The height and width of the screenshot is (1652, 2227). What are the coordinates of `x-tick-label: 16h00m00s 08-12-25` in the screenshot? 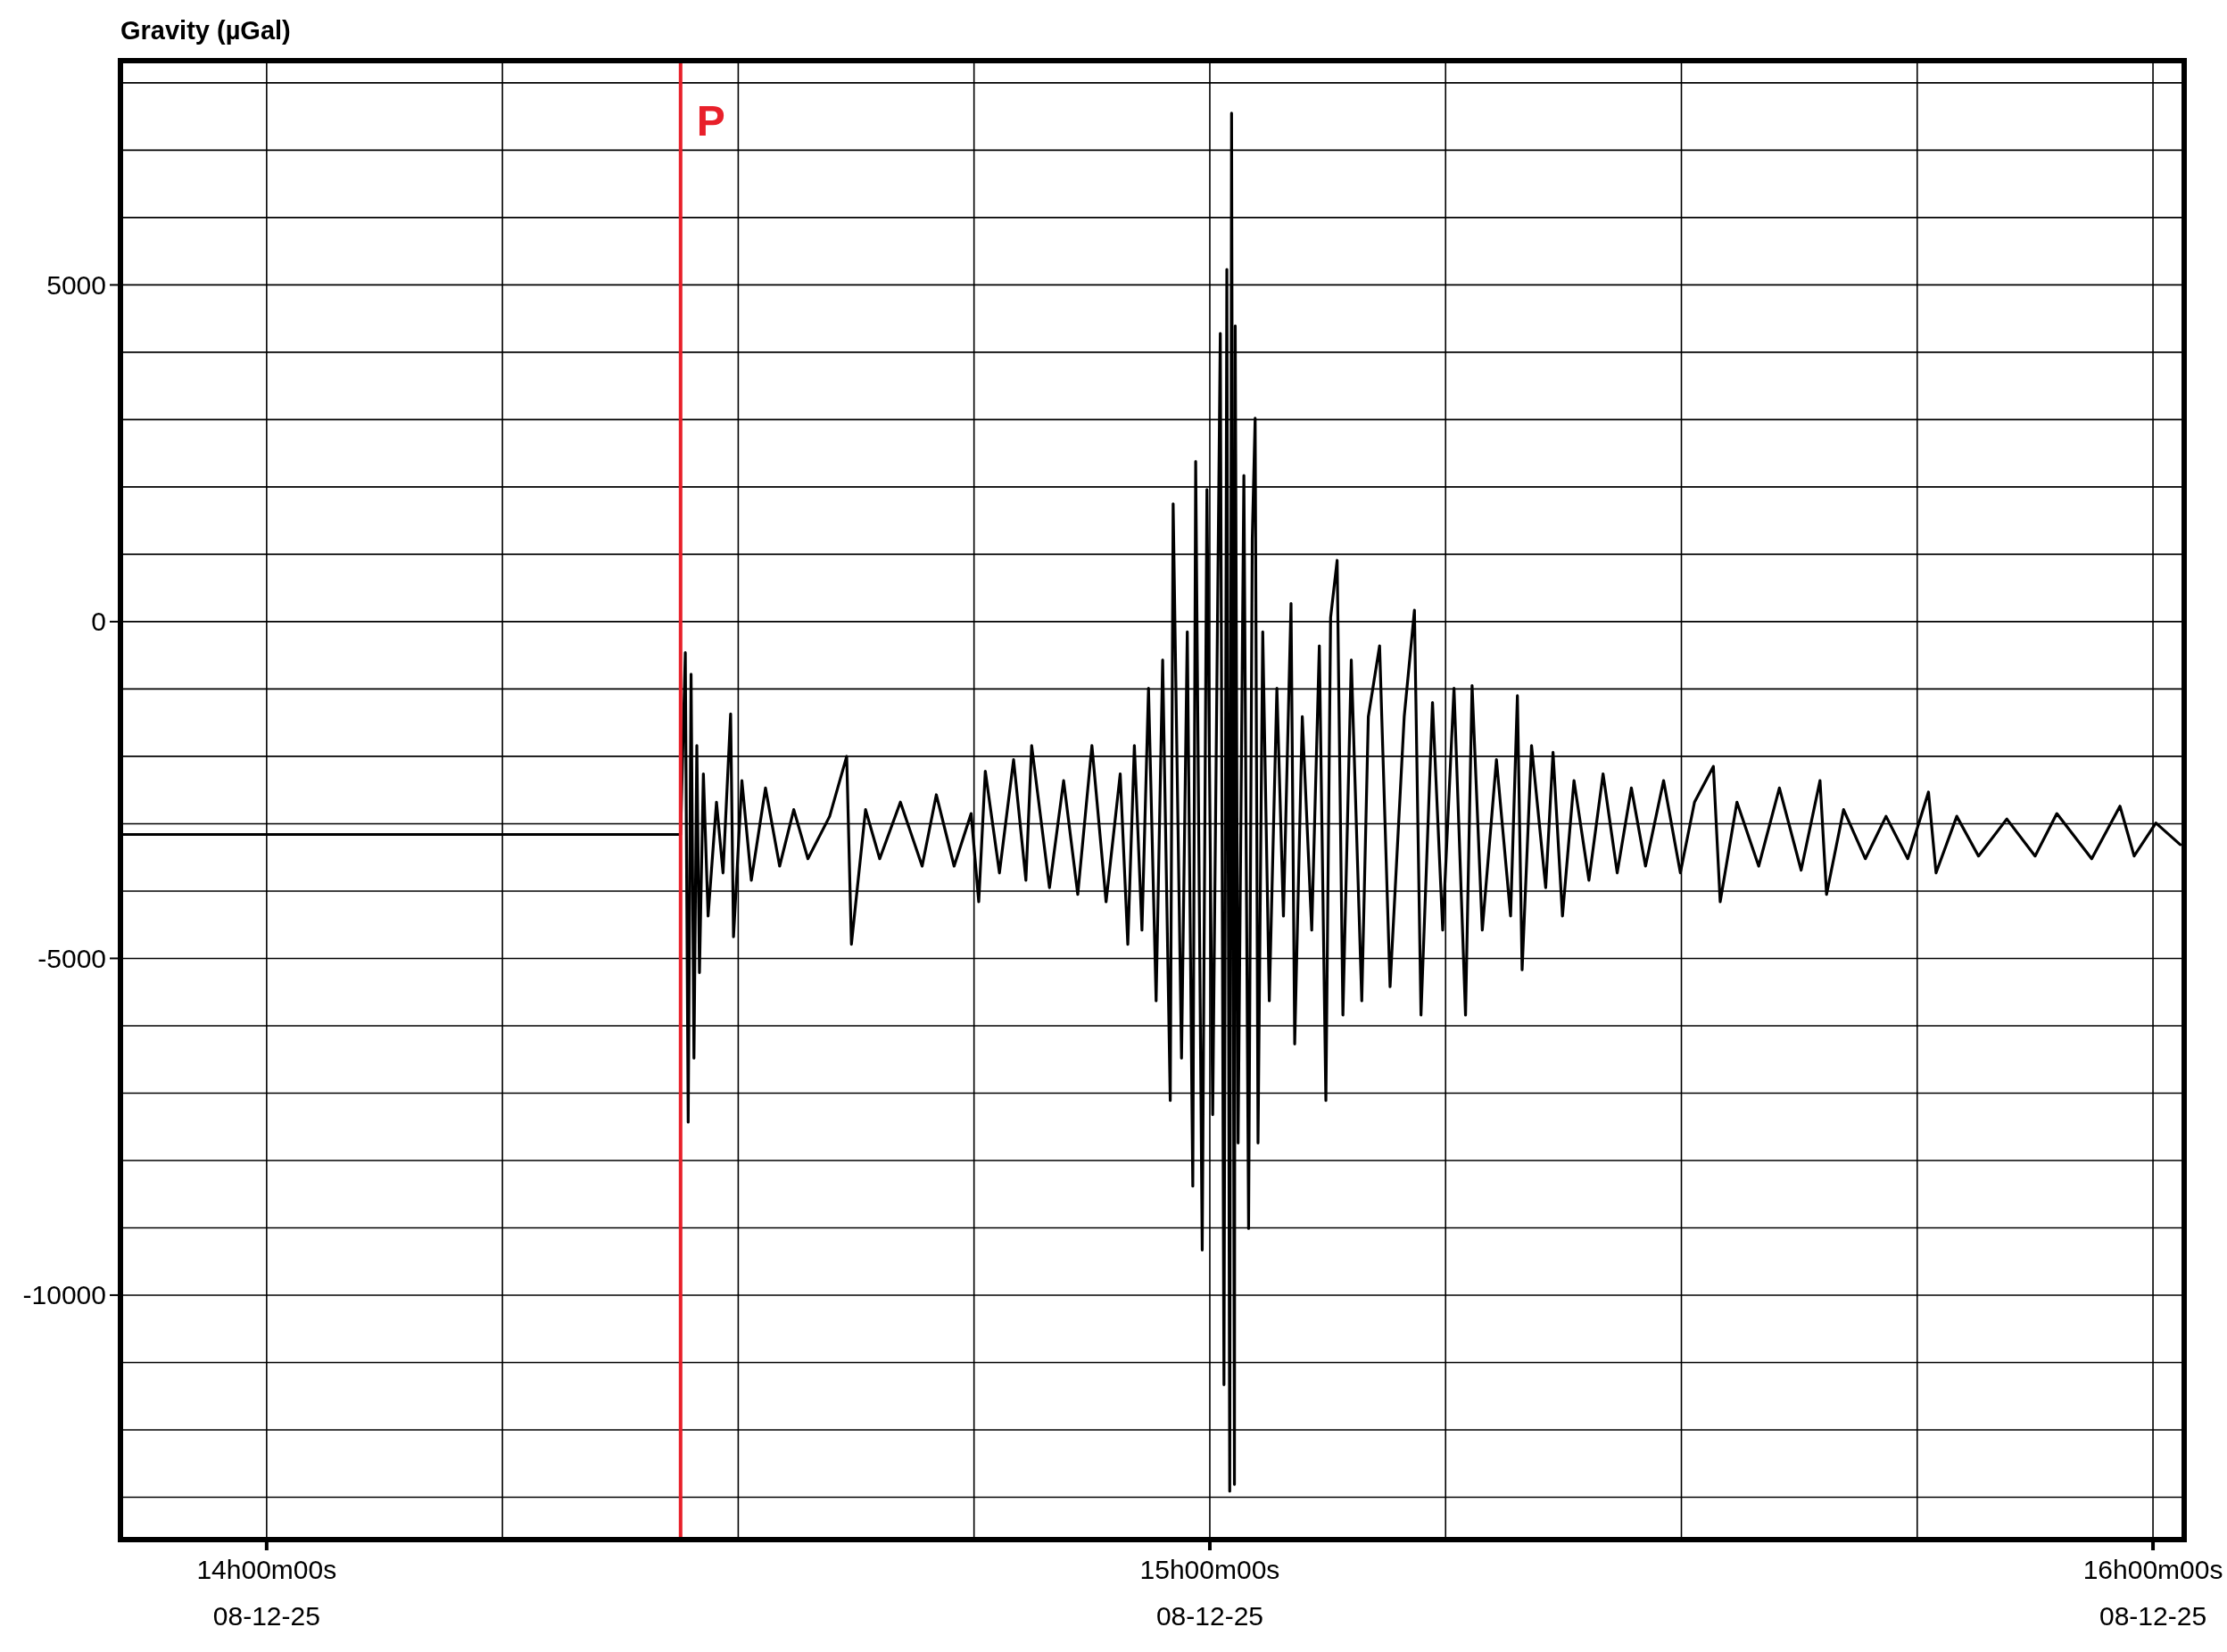 It's located at (2152, 1593).